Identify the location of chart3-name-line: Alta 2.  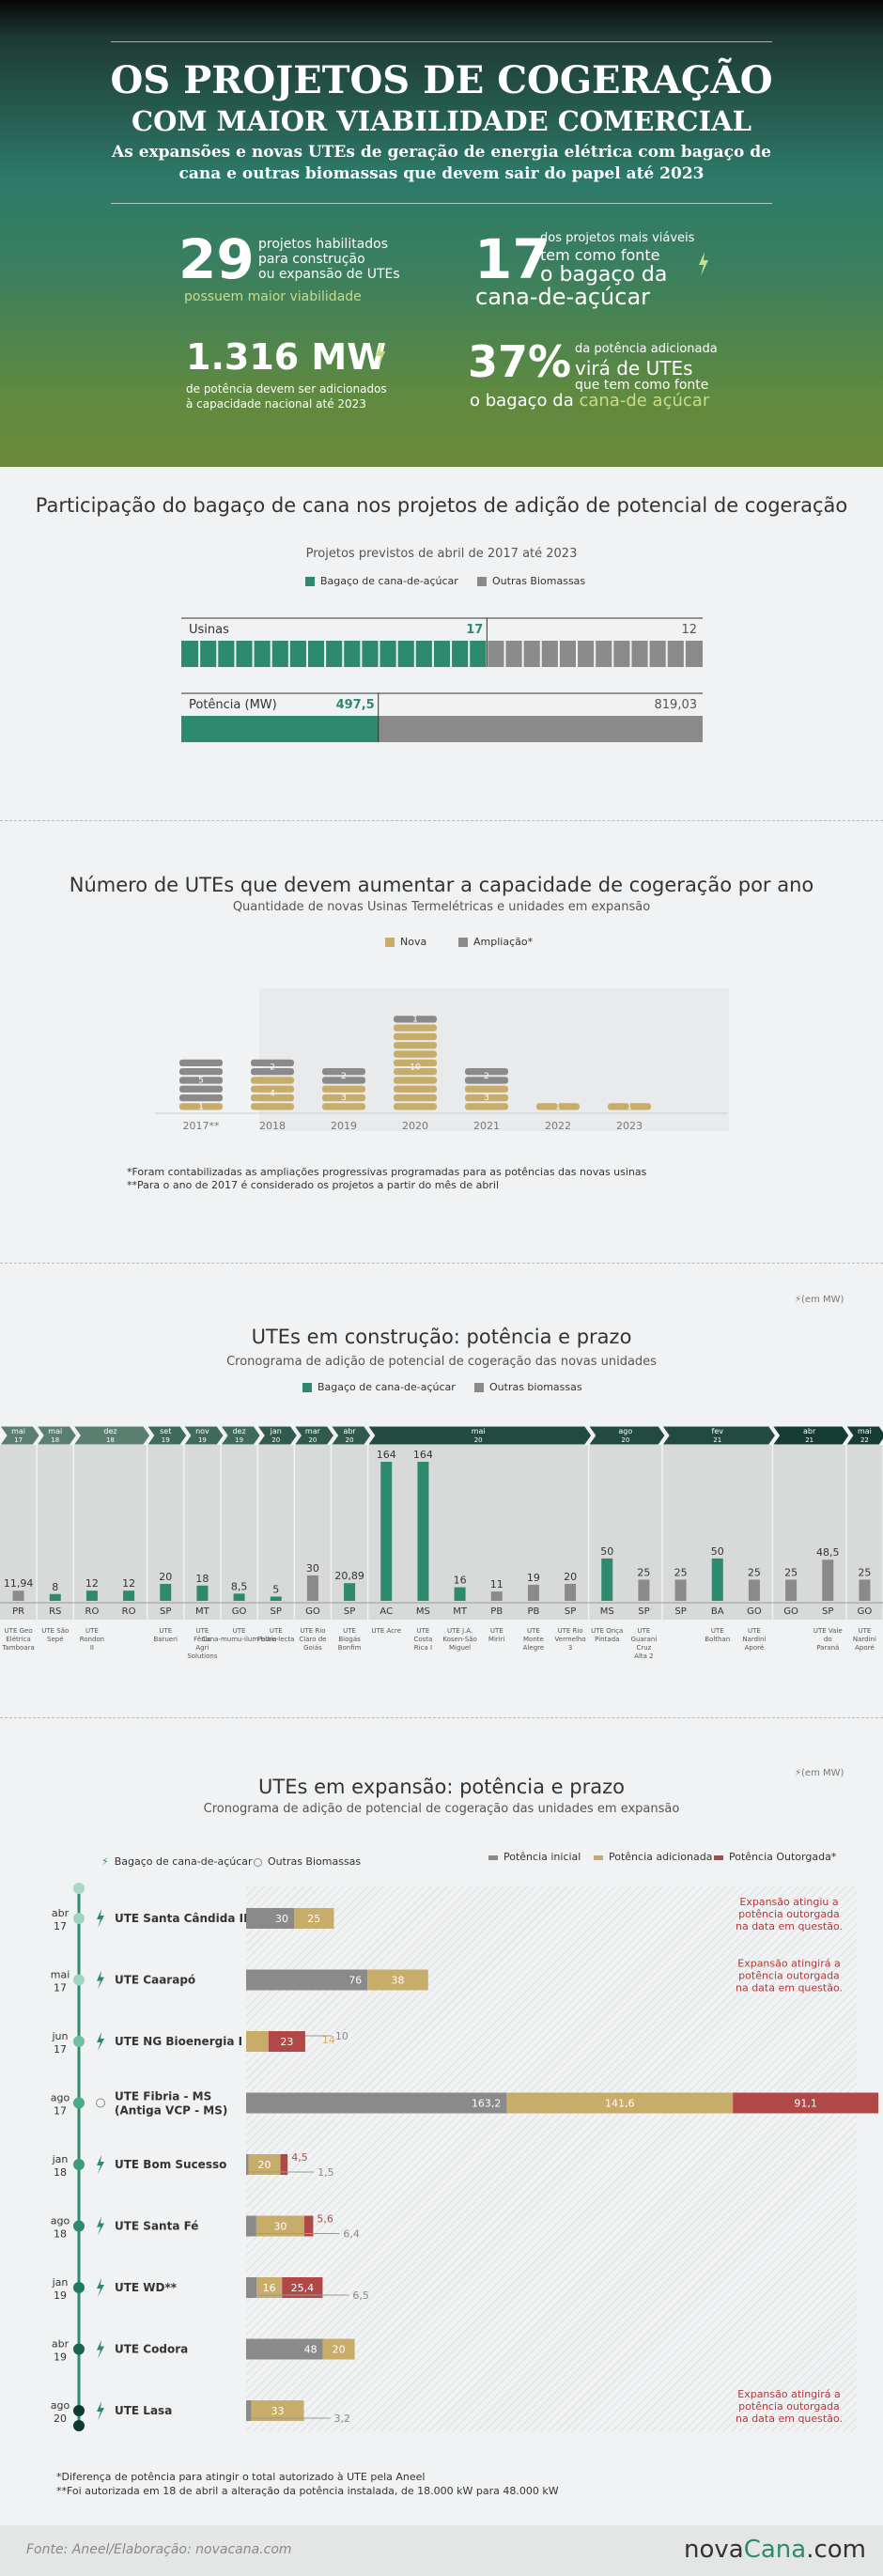
(643, 1657).